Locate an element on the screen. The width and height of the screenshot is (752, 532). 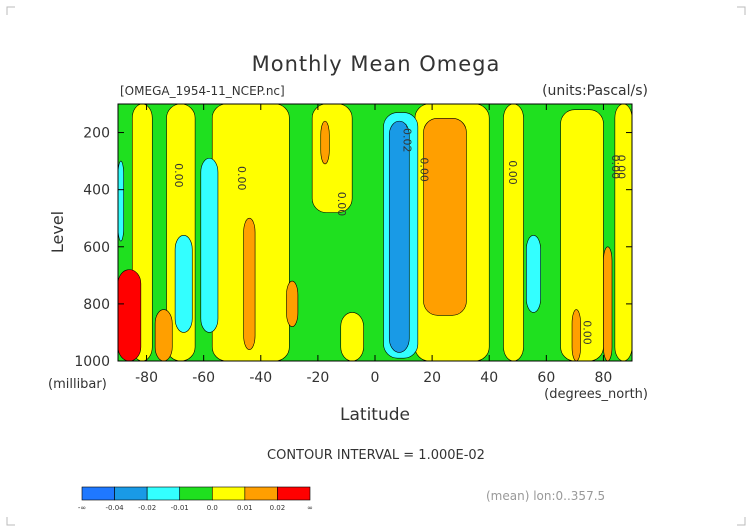
colorbar-label-7: ∞ is located at coordinates (310, 508).